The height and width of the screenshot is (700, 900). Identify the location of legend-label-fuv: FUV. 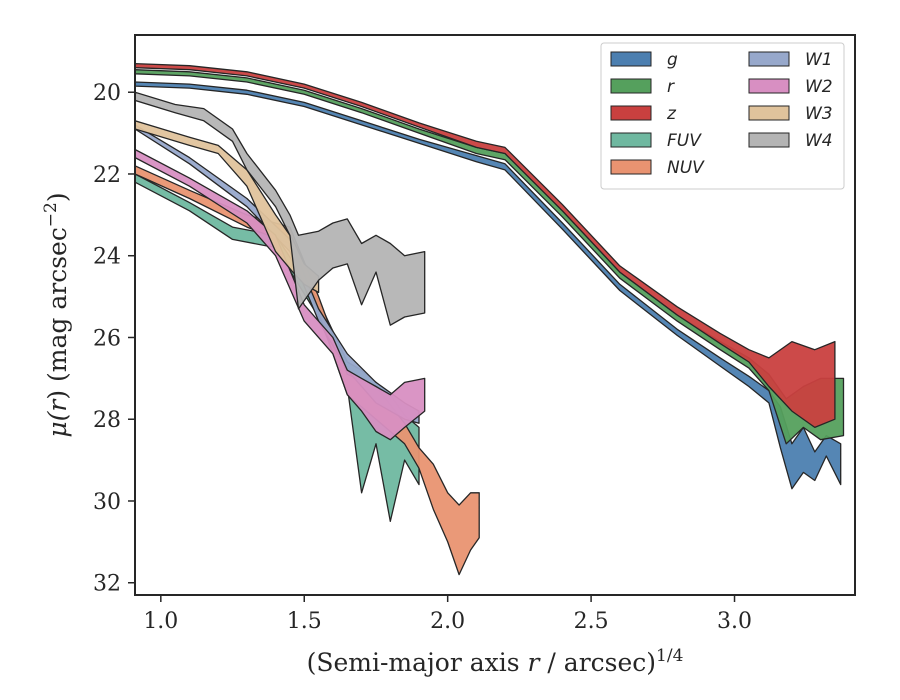
(684, 141).